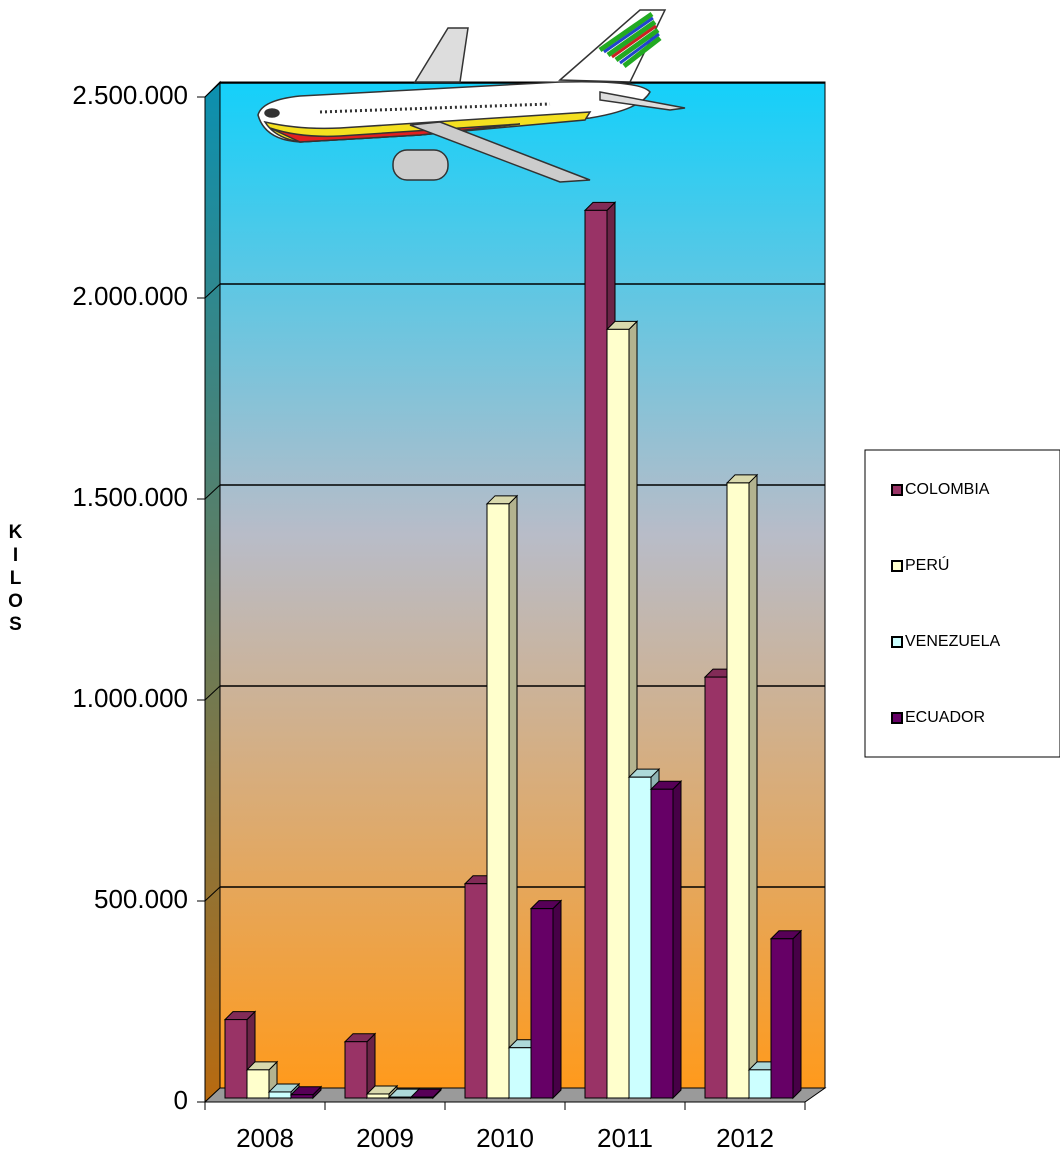 This screenshot has width=1060, height=1158. I want to click on airplane-illustration, so click(471, 96).